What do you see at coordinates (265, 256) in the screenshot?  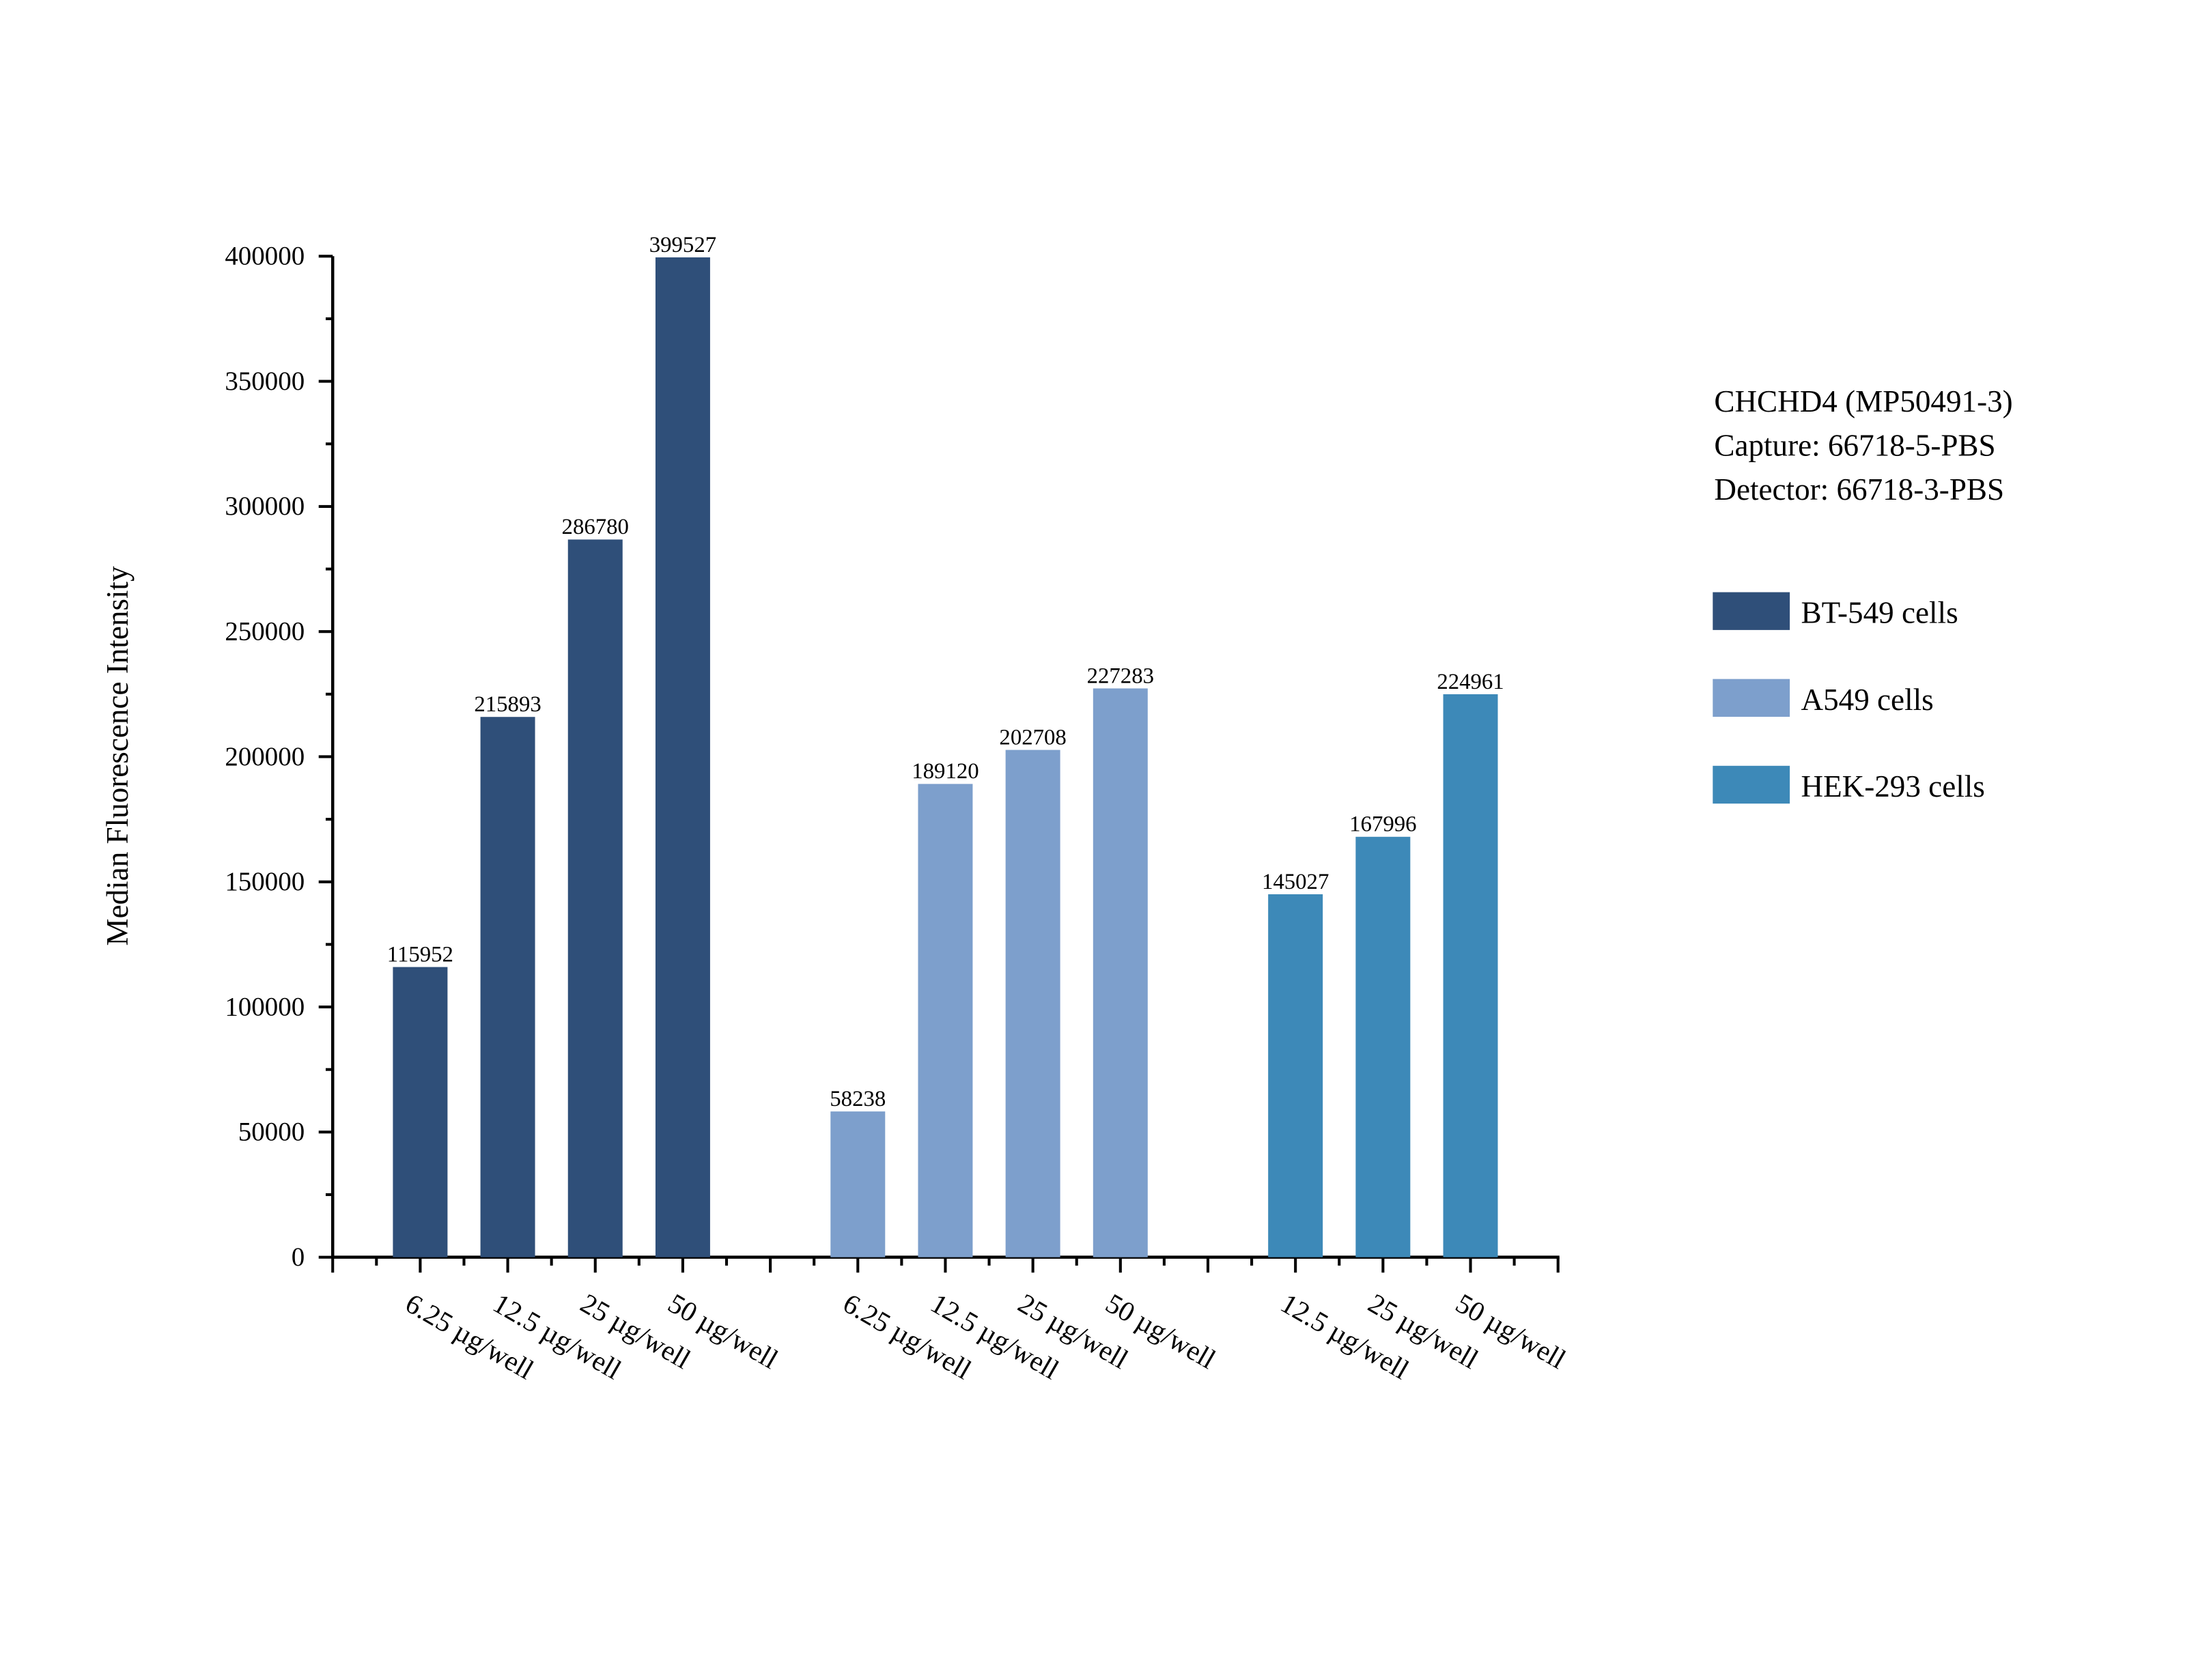 I see `y-tick-label: 400000` at bounding box center [265, 256].